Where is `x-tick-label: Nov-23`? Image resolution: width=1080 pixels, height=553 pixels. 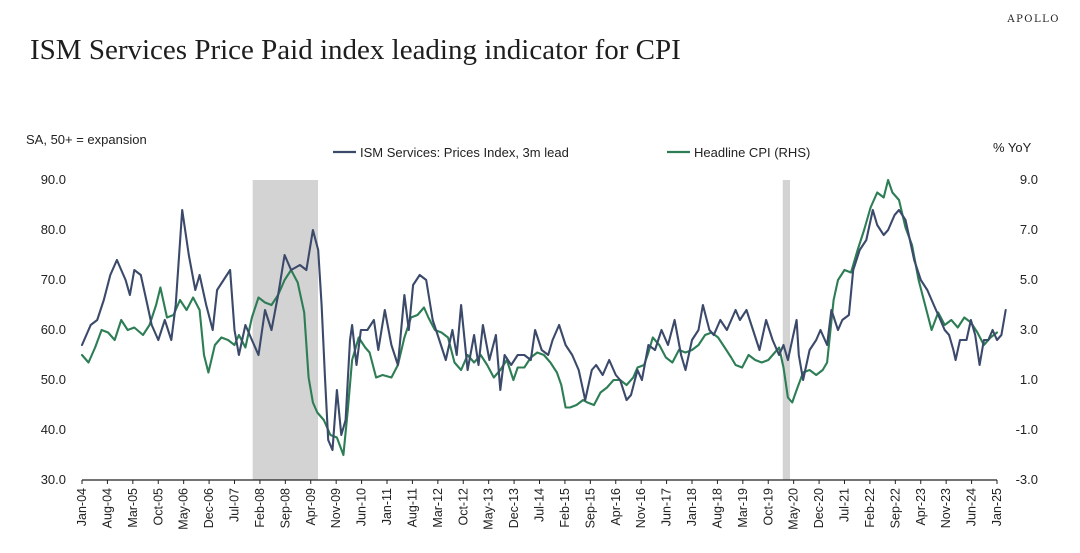 x-tick-label: Nov-23 is located at coordinates (946, 508).